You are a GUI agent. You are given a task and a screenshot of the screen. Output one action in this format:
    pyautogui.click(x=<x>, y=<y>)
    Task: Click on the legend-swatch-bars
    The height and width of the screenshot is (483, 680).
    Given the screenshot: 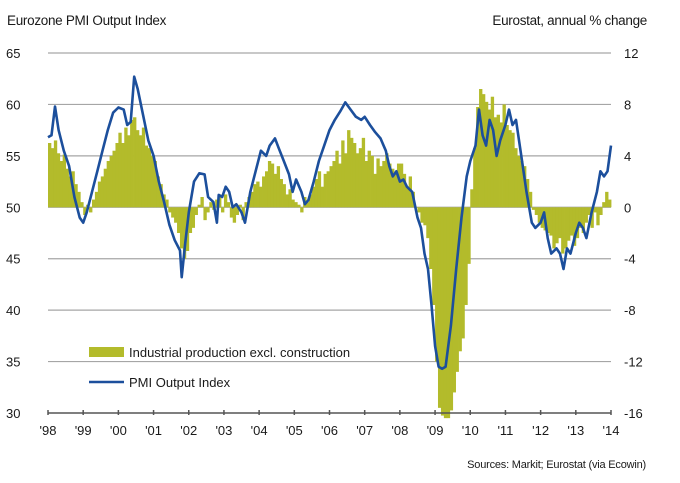 What is the action you would take?
    pyautogui.click(x=106, y=352)
    